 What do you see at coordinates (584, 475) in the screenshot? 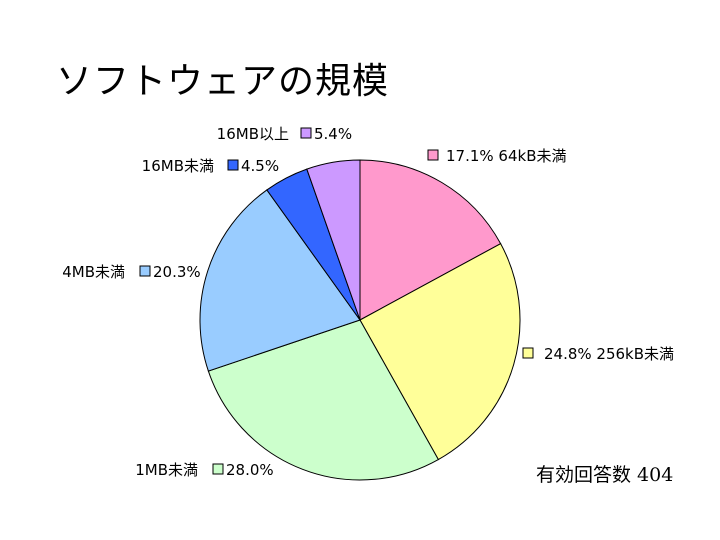
I see `response-count-label: 有効回答数` at bounding box center [584, 475].